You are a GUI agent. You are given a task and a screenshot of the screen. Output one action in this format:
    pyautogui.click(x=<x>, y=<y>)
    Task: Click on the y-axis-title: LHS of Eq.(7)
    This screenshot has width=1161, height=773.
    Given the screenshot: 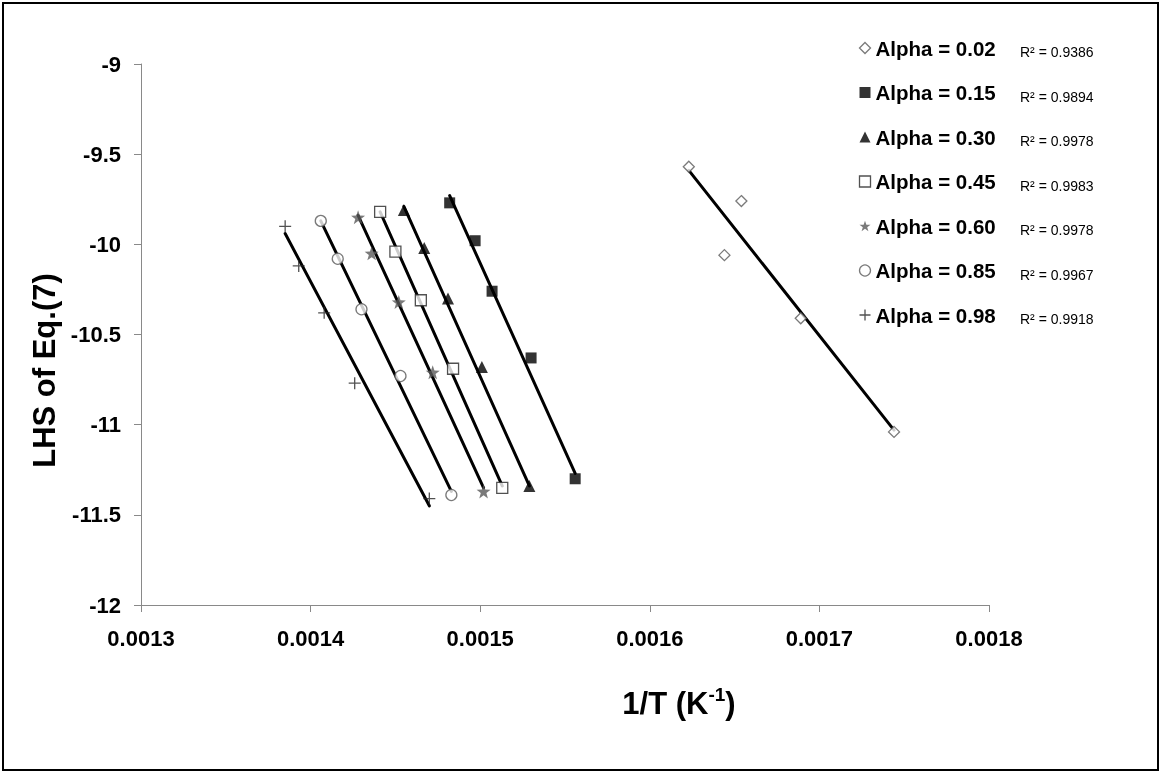 What is the action you would take?
    pyautogui.click(x=44, y=370)
    